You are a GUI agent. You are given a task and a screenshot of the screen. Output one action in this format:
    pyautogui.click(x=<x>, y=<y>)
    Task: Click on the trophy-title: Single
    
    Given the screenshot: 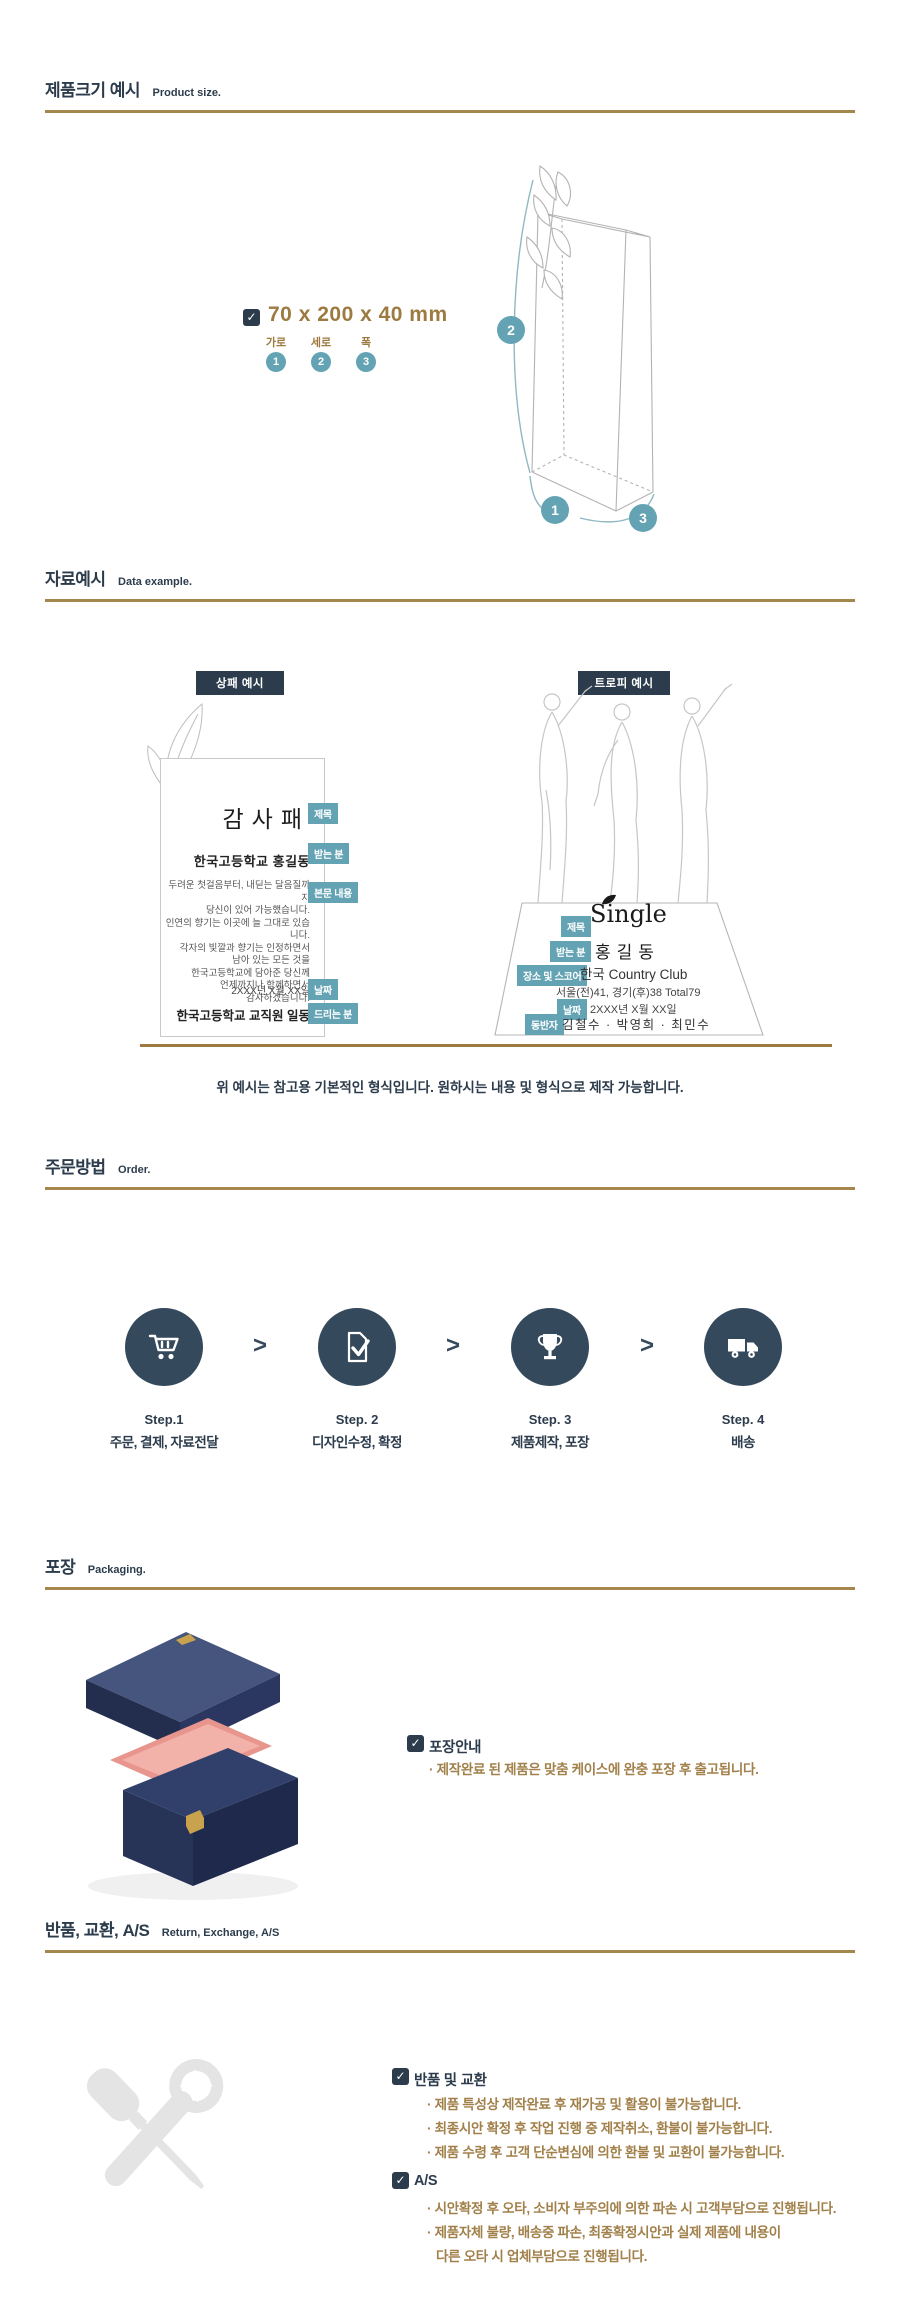 What is the action you would take?
    pyautogui.click(x=628, y=914)
    